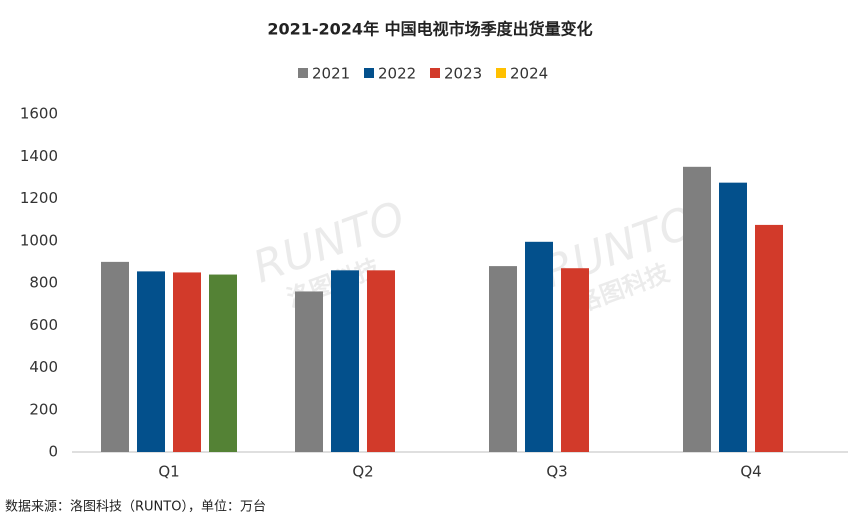  What do you see at coordinates (39, 156) in the screenshot?
I see `y-tick-label: 1400` at bounding box center [39, 156].